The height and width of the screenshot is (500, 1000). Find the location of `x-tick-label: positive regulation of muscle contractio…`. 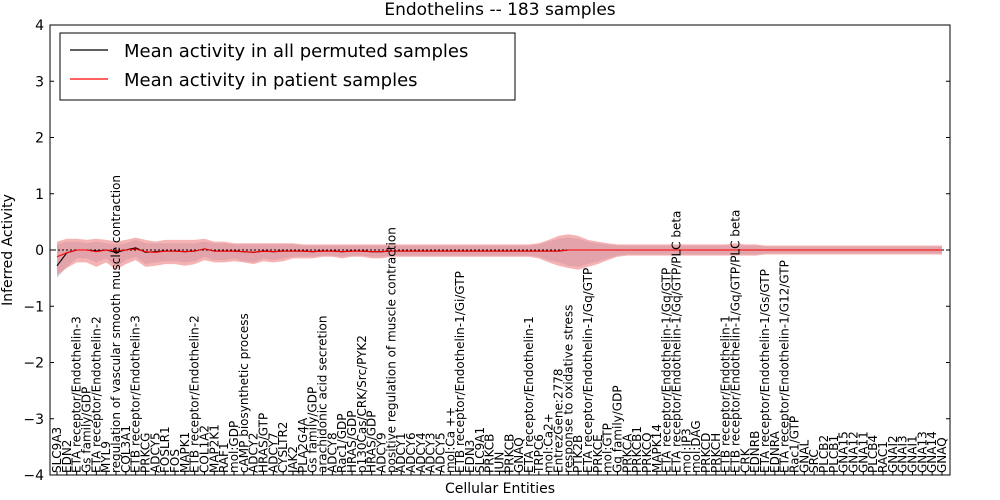

x-tick-label: positive regulation of muscle contractio… is located at coordinates (391, 350).